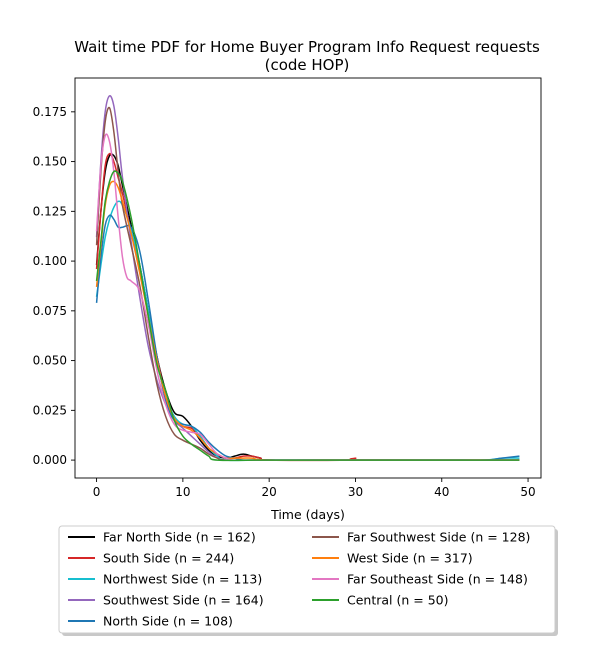 Image resolution: width=600 pixels, height=650 pixels. What do you see at coordinates (441, 492) in the screenshot?
I see `x-tick-label: 40` at bounding box center [441, 492].